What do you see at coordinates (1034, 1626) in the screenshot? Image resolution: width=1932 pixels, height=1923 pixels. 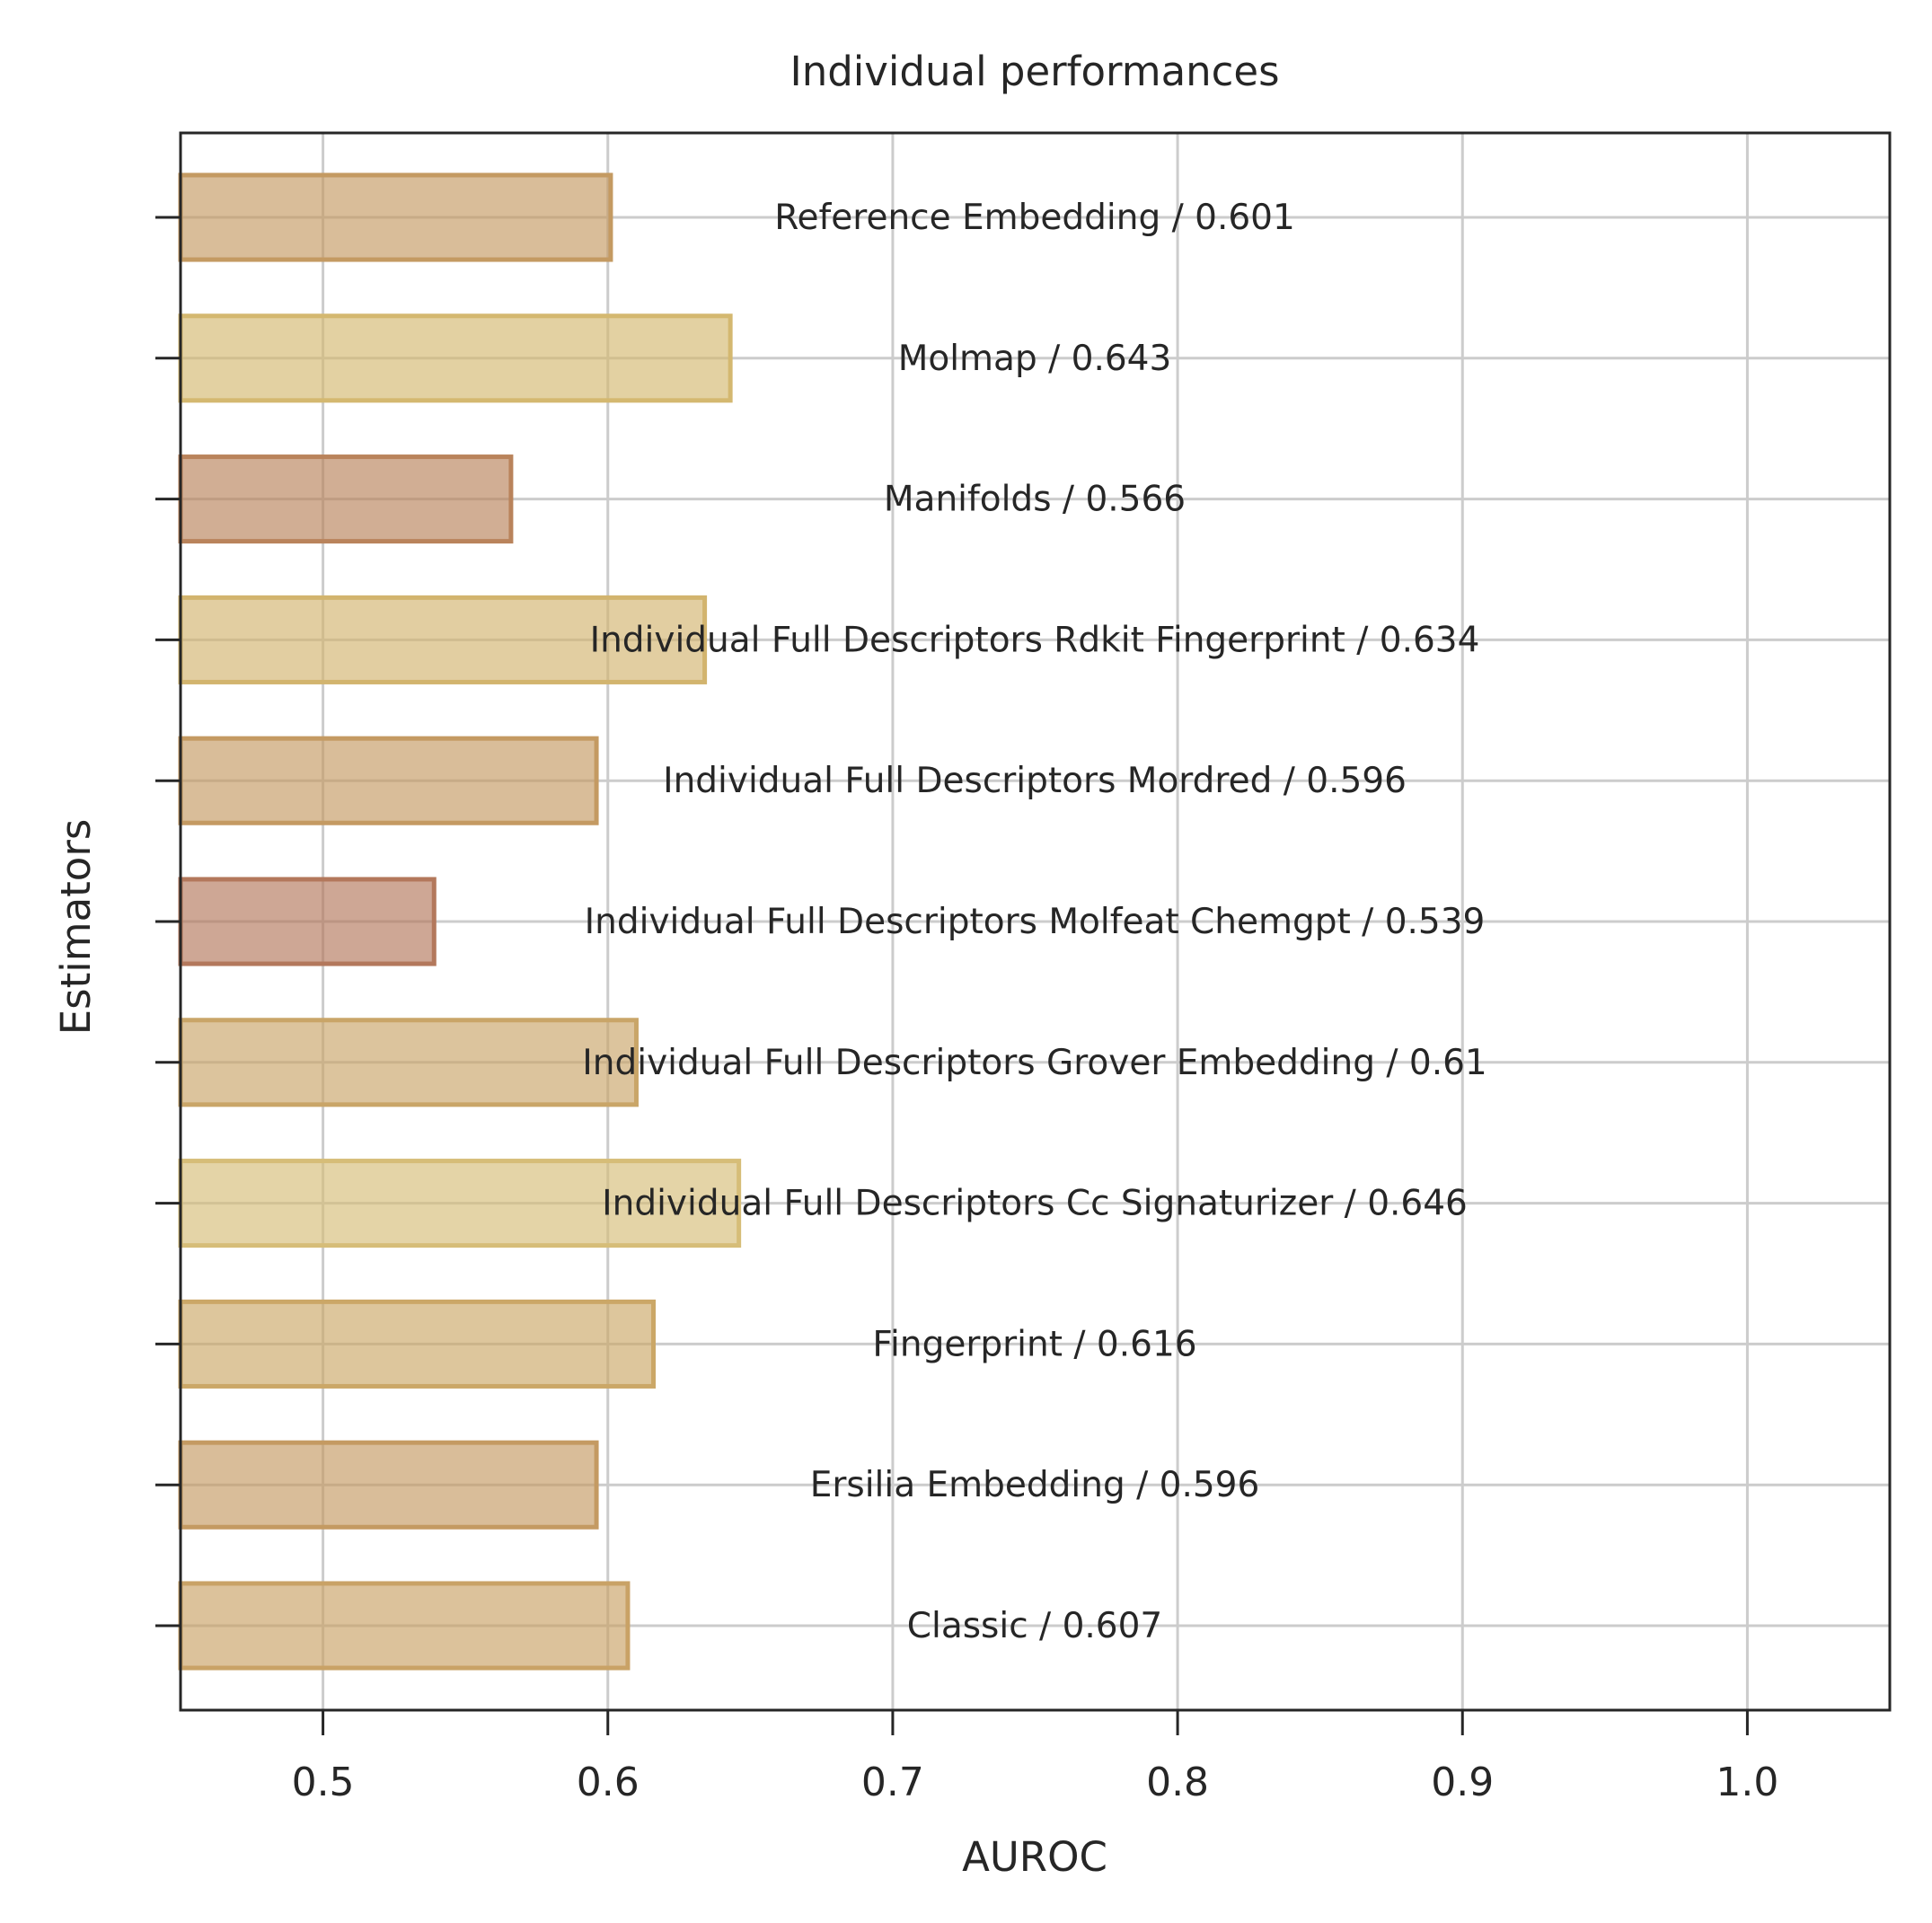 I see `bar-label: Classic / 0.607` at bounding box center [1034, 1626].